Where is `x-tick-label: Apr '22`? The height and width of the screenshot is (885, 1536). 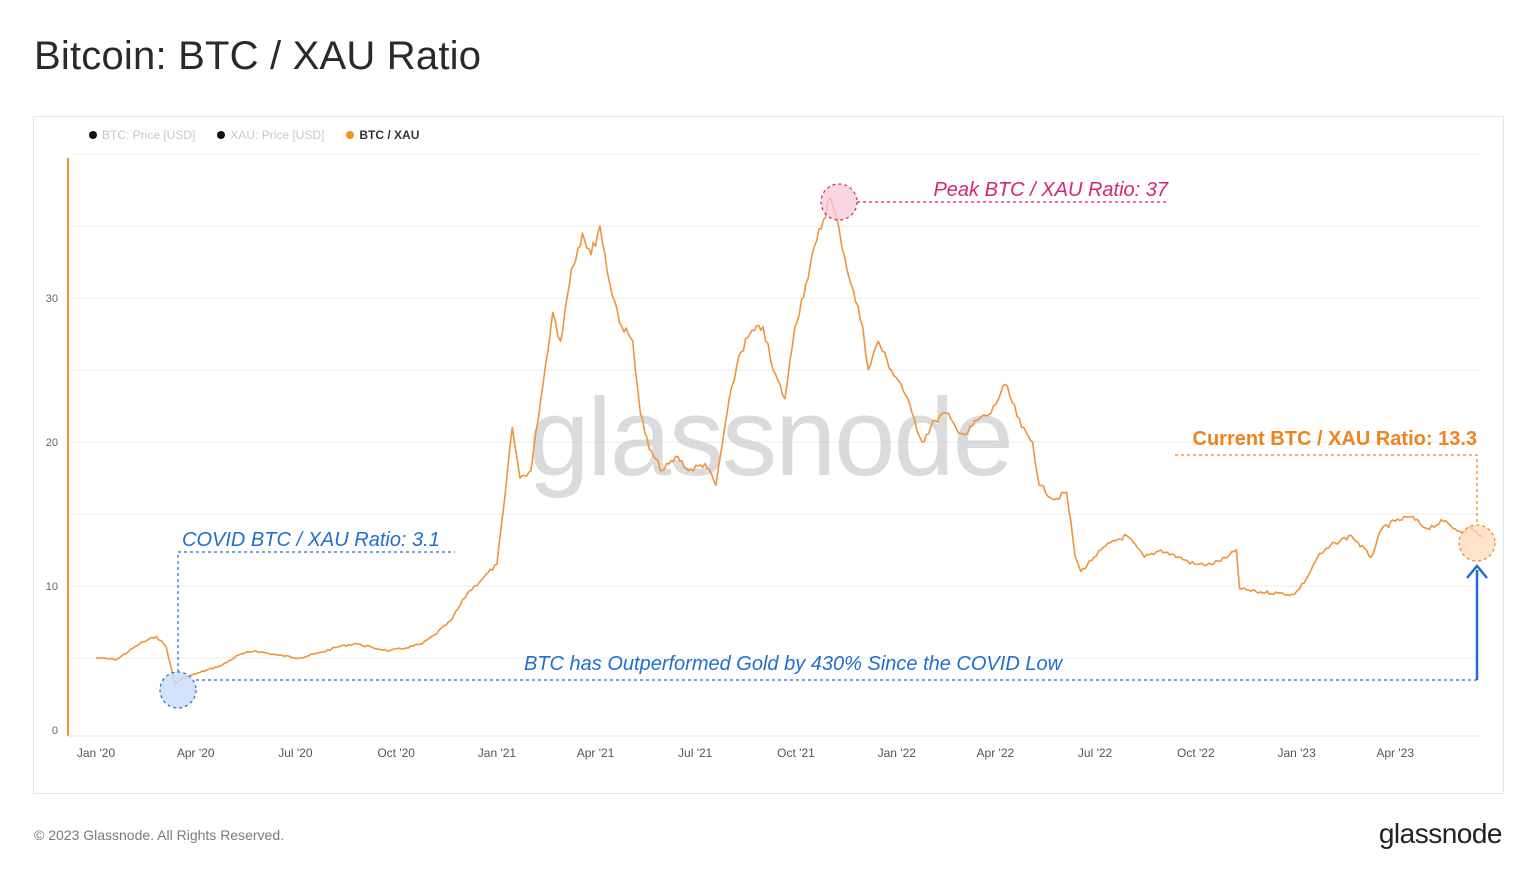 x-tick-label: Apr '22 is located at coordinates (996, 753).